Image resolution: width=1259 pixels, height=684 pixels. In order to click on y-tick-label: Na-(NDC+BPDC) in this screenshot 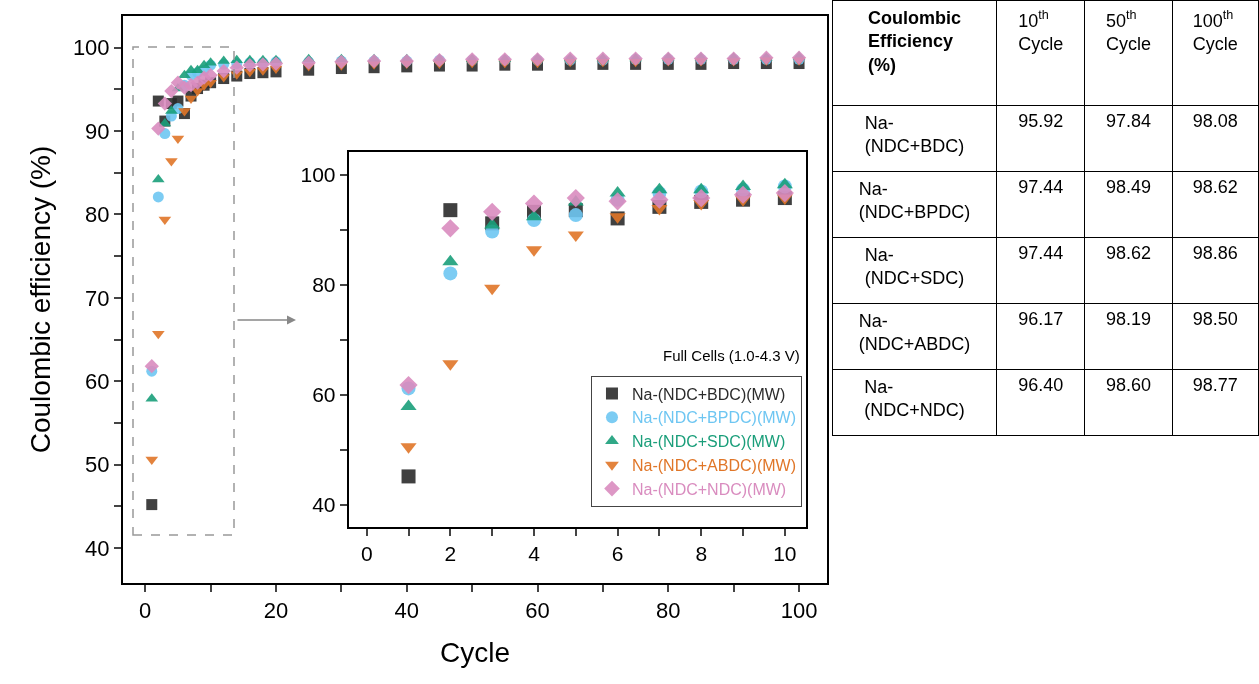, I will do `click(914, 201)`.